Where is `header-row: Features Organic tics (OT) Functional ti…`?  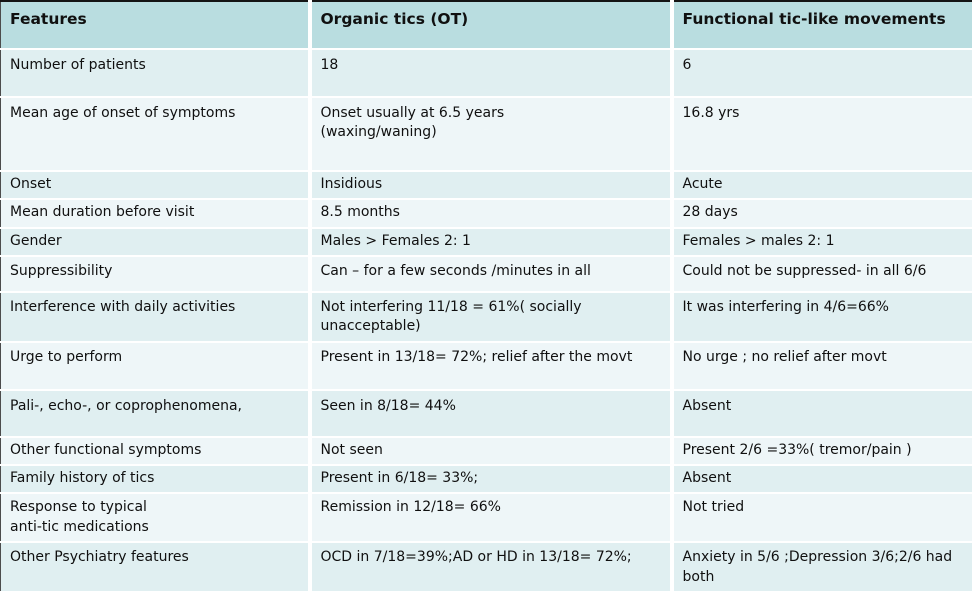
header-row: Features Organic tics (OT) Functional ti… is located at coordinates (486, 25).